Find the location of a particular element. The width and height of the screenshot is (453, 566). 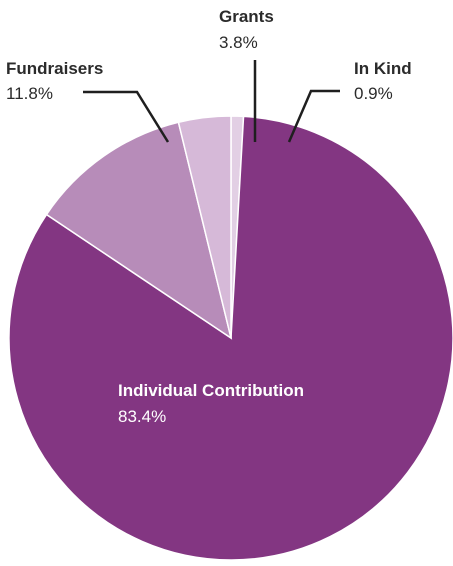

slice-label-grants: Grants is located at coordinates (246, 16).